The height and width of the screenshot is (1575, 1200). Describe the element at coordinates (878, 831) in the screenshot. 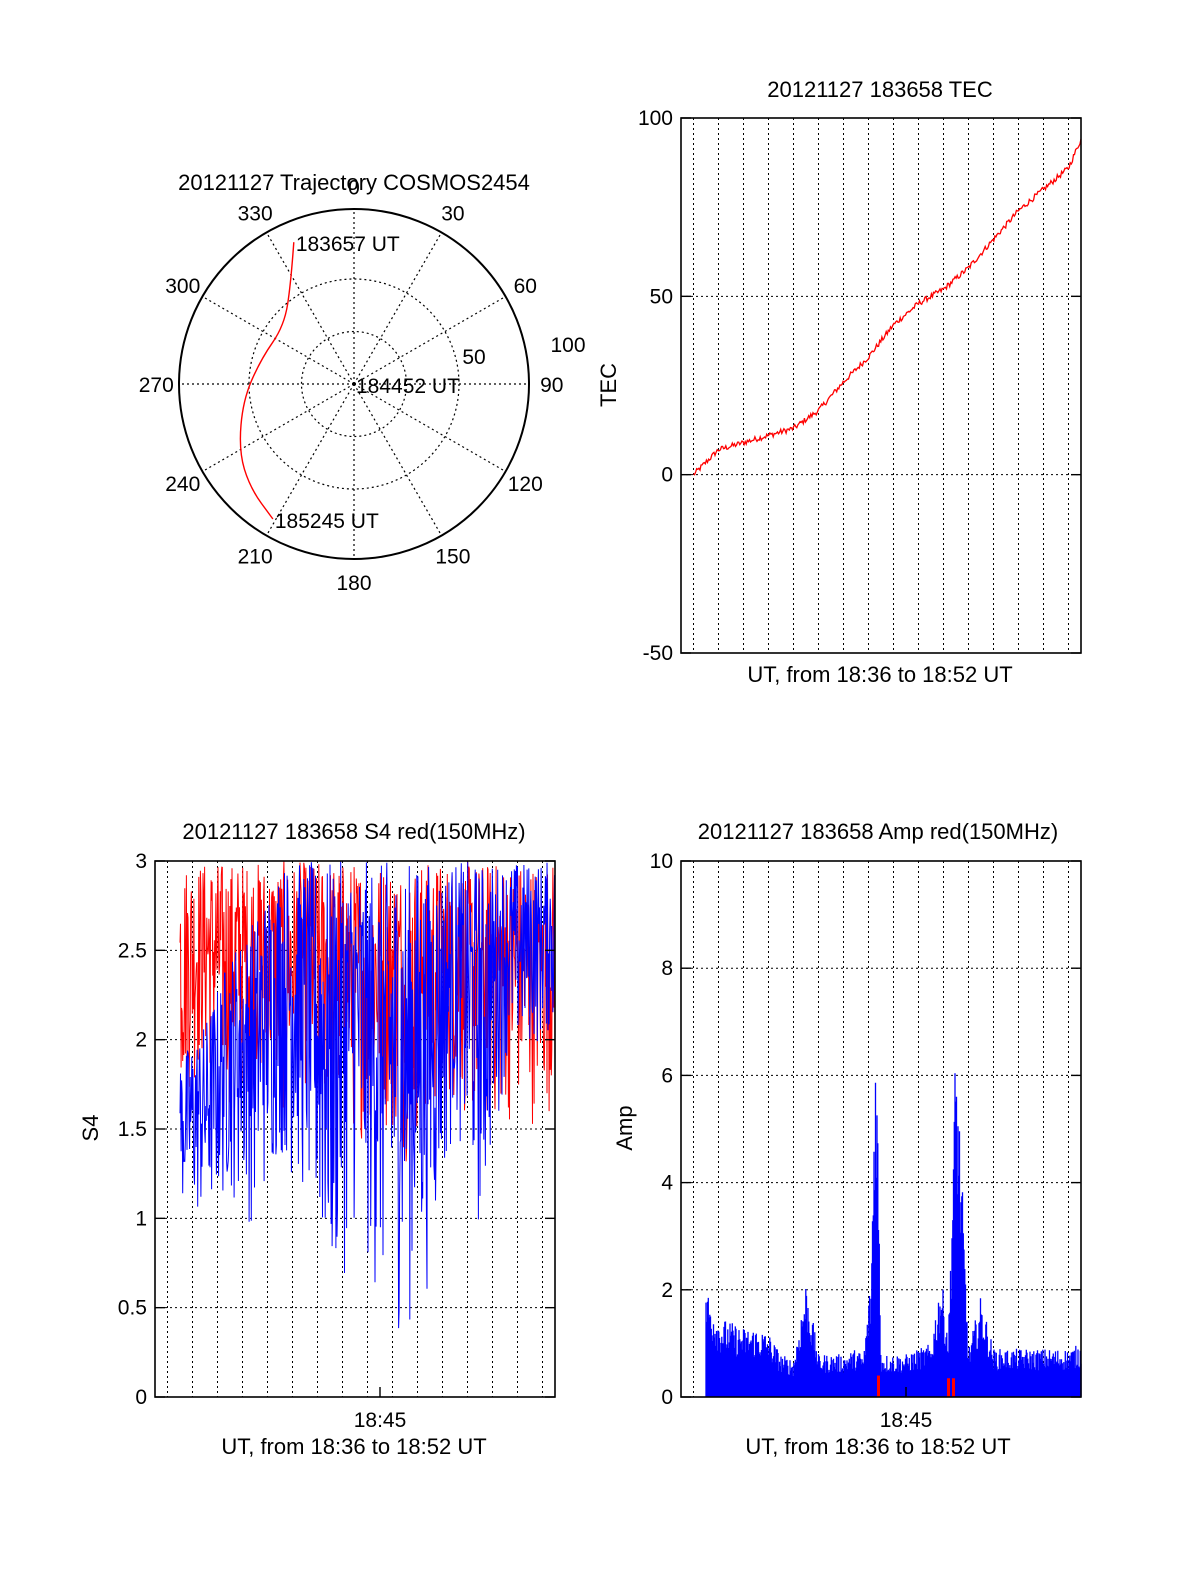

I see `amp-title: 20121127 183658 Amp red(150MHz)` at that location.